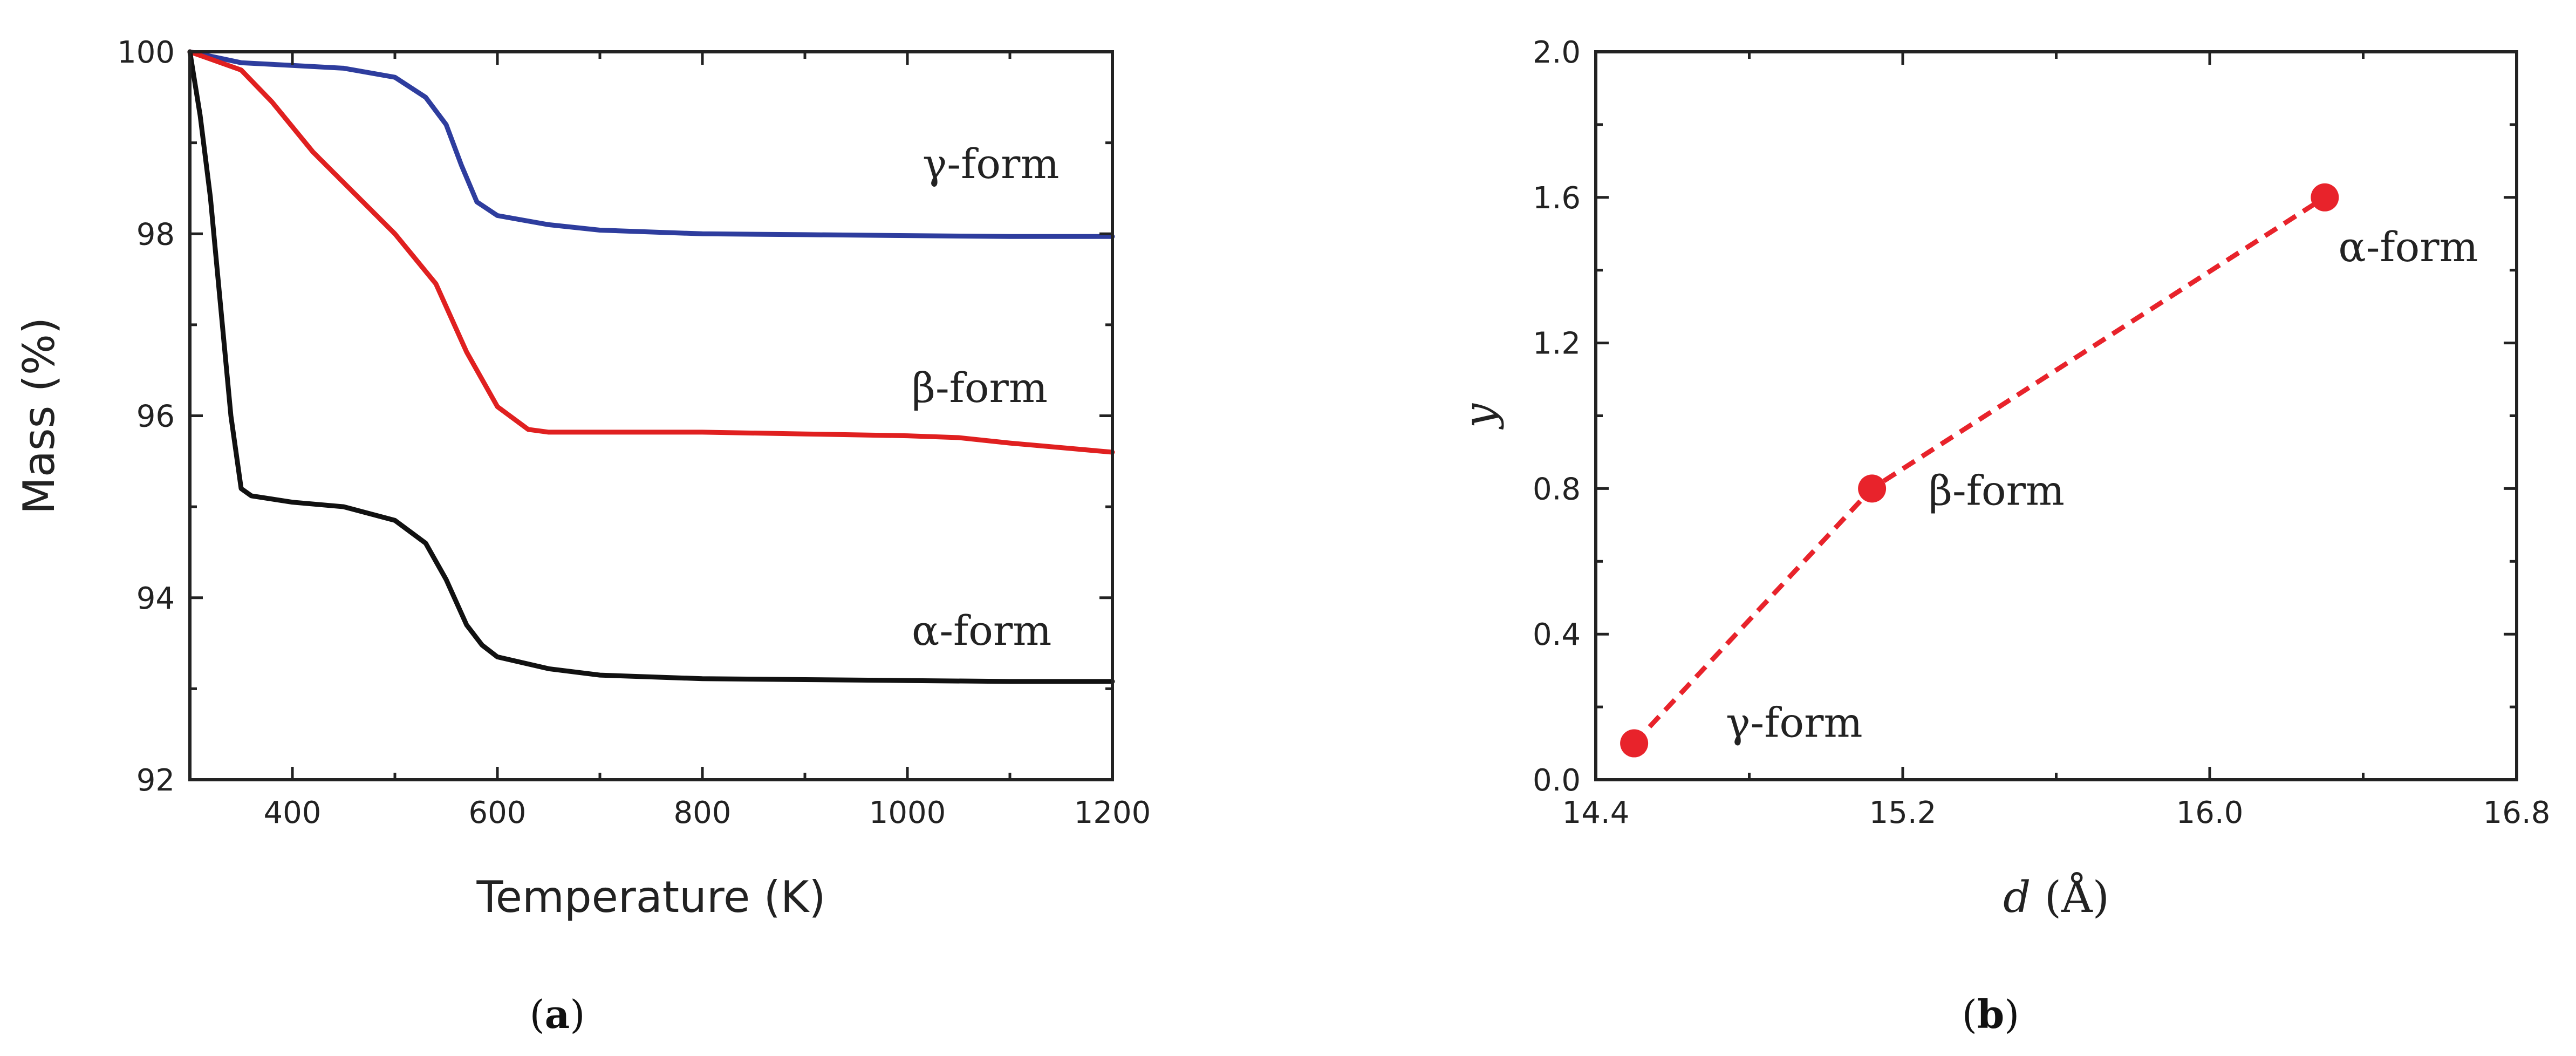 This screenshot has height=1056, width=2576. What do you see at coordinates (1479, 416) in the screenshot?
I see `panel-b-y-axis-title: y` at bounding box center [1479, 416].